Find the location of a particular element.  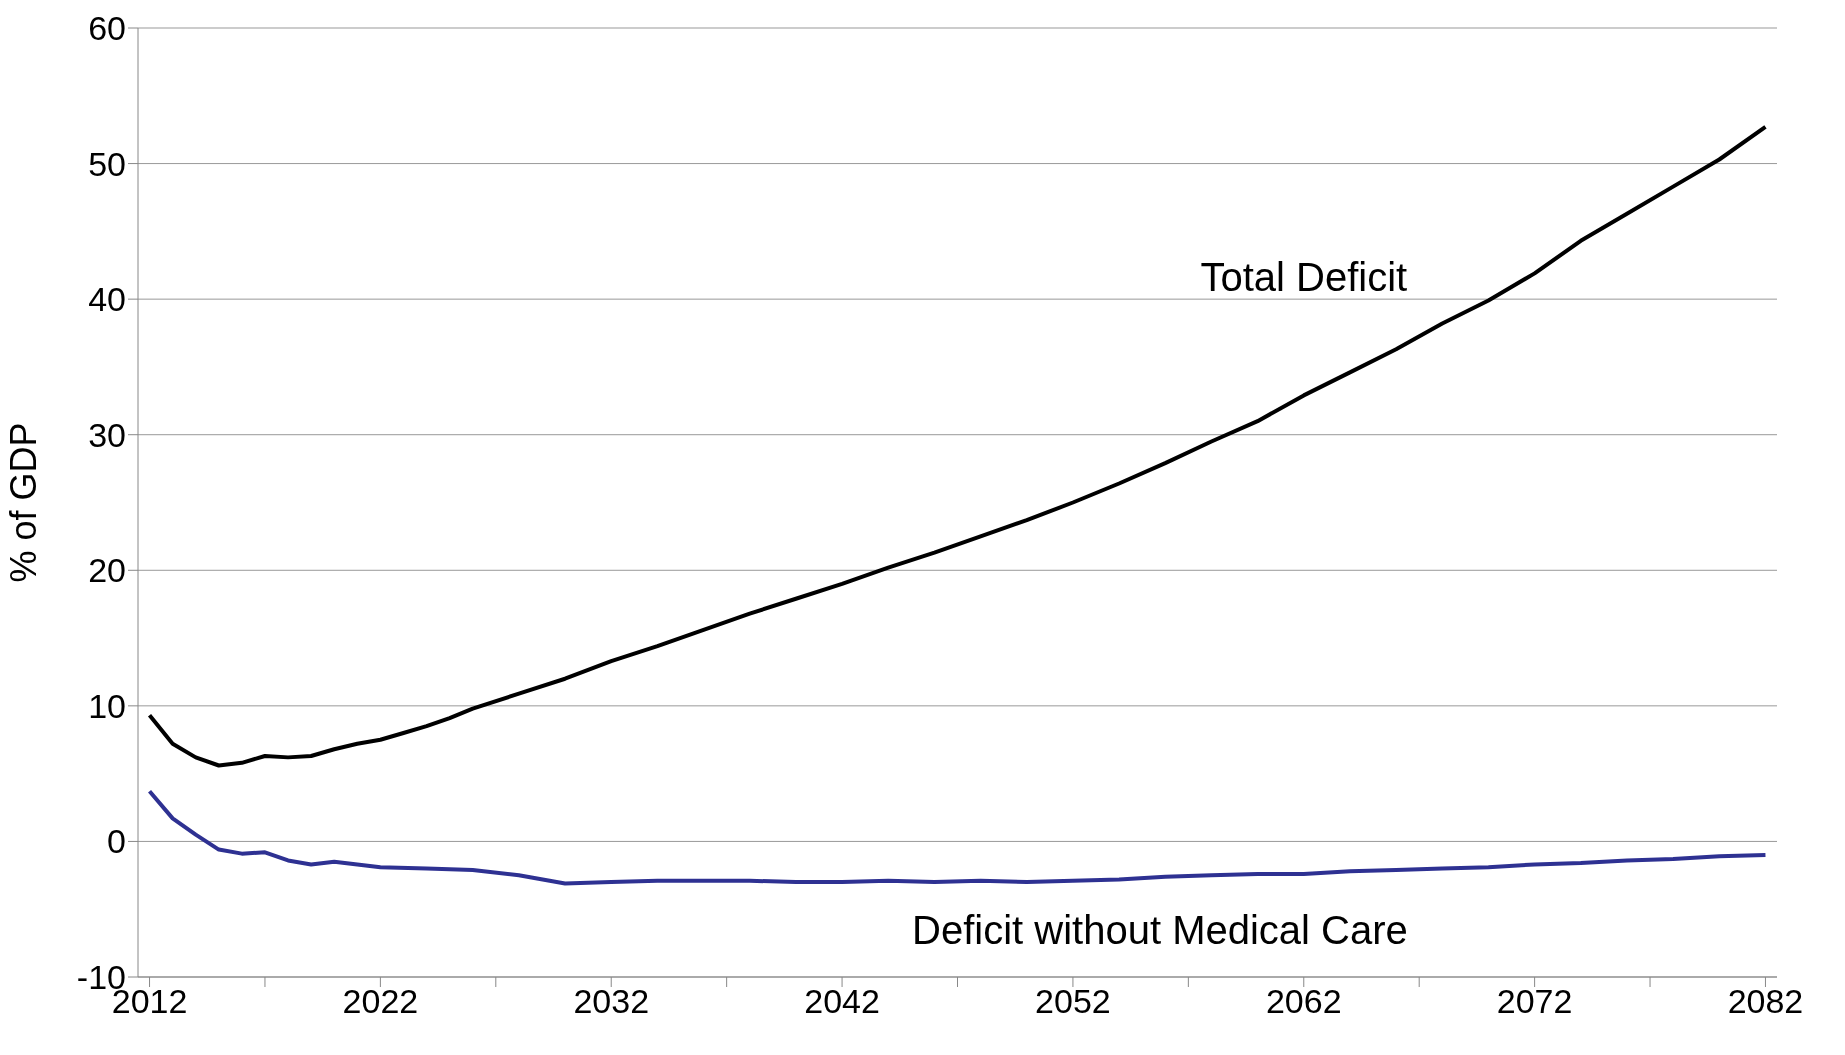

y-tick-label: 40 is located at coordinates (107, 299).